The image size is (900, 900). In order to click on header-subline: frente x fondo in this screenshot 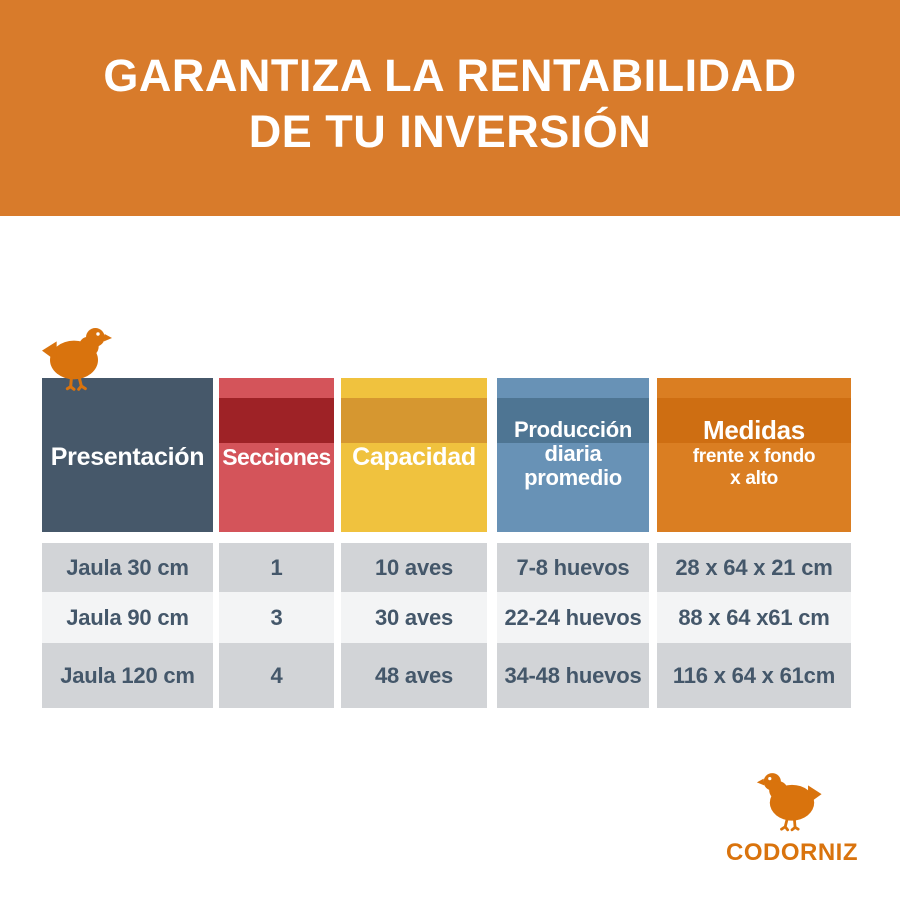, I will do `click(754, 456)`.